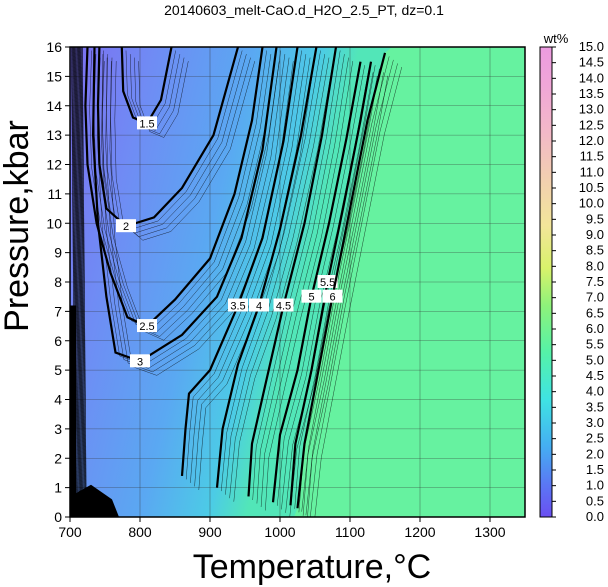  What do you see at coordinates (591, 203) in the screenshot?
I see `colorbar-tick-label: 10.0` at bounding box center [591, 203].